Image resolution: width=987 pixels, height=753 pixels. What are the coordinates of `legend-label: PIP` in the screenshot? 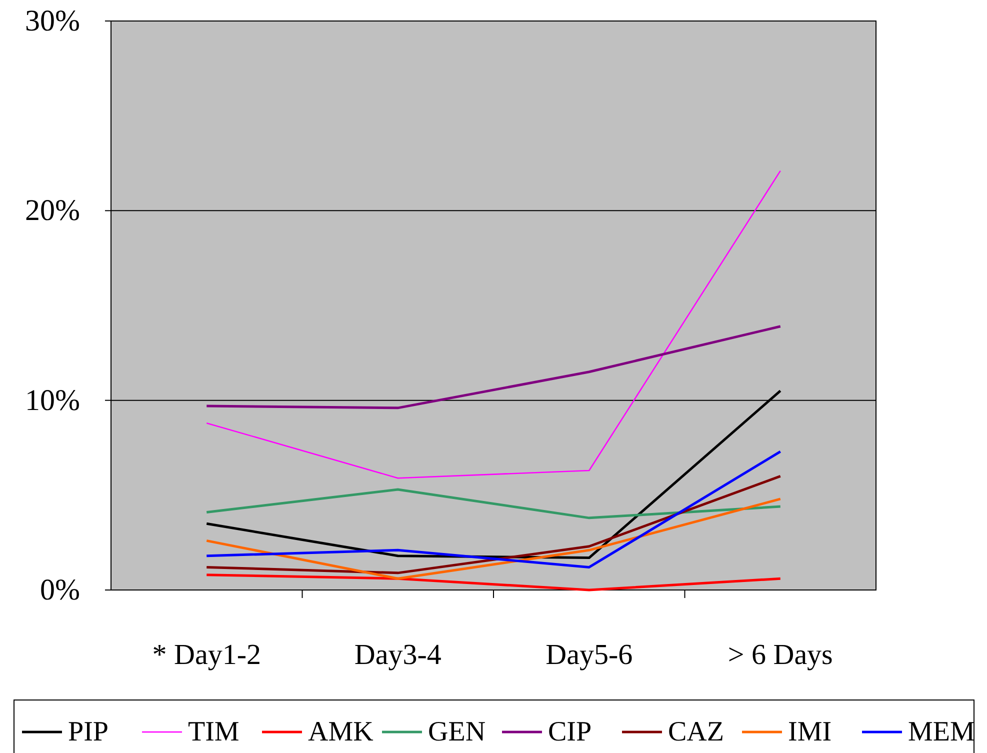 It's located at (88, 732).